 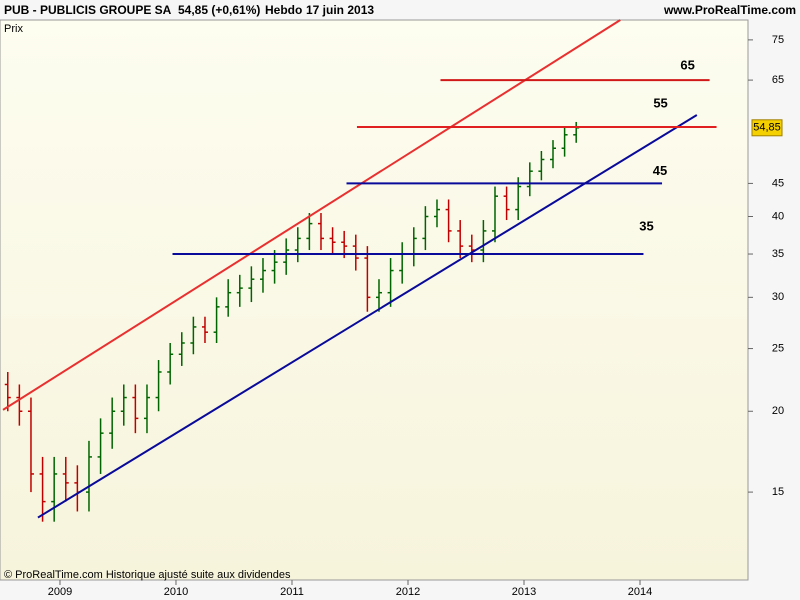 I want to click on y-tick-label: 35, so click(x=778, y=254).